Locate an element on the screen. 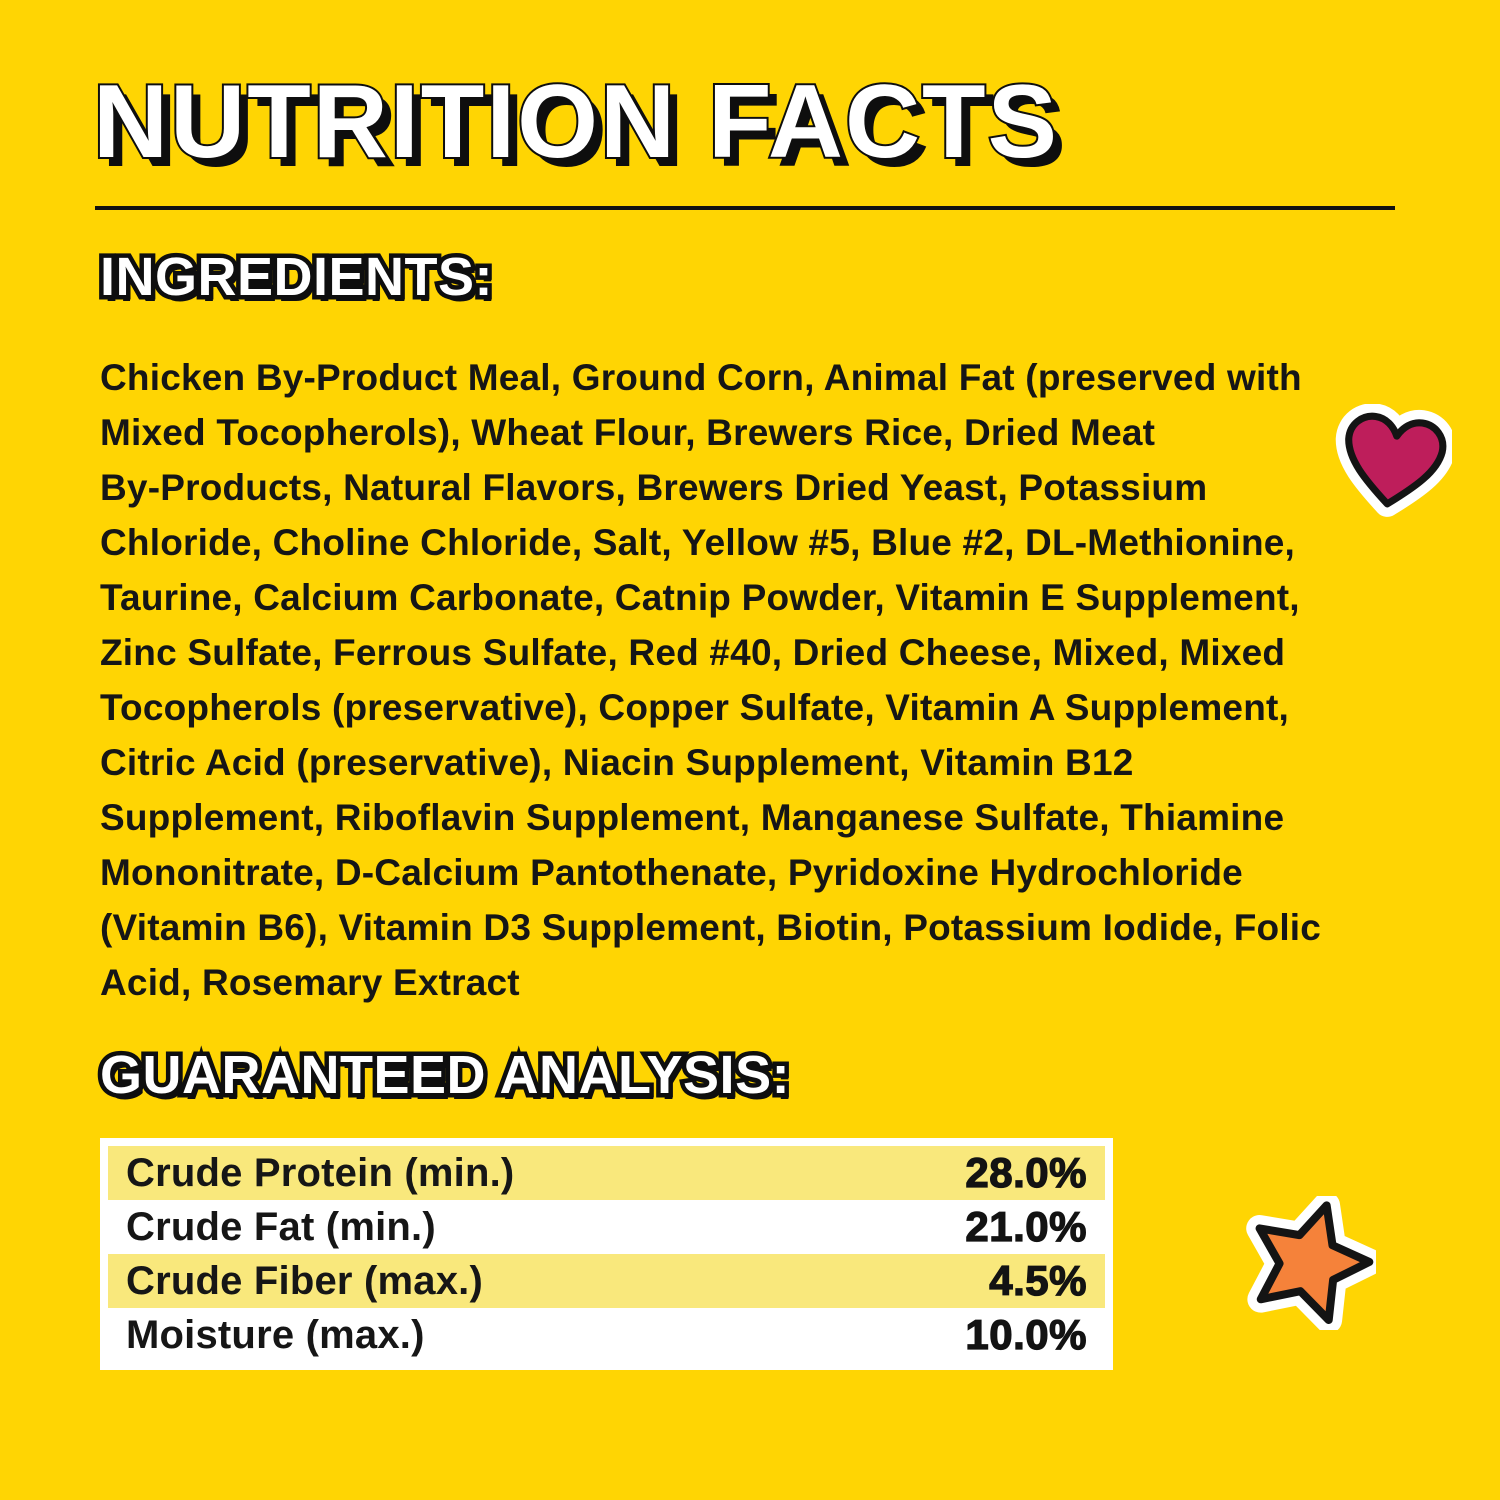 The image size is (1500, 1500). row-value: 4.5% is located at coordinates (1038, 1280).